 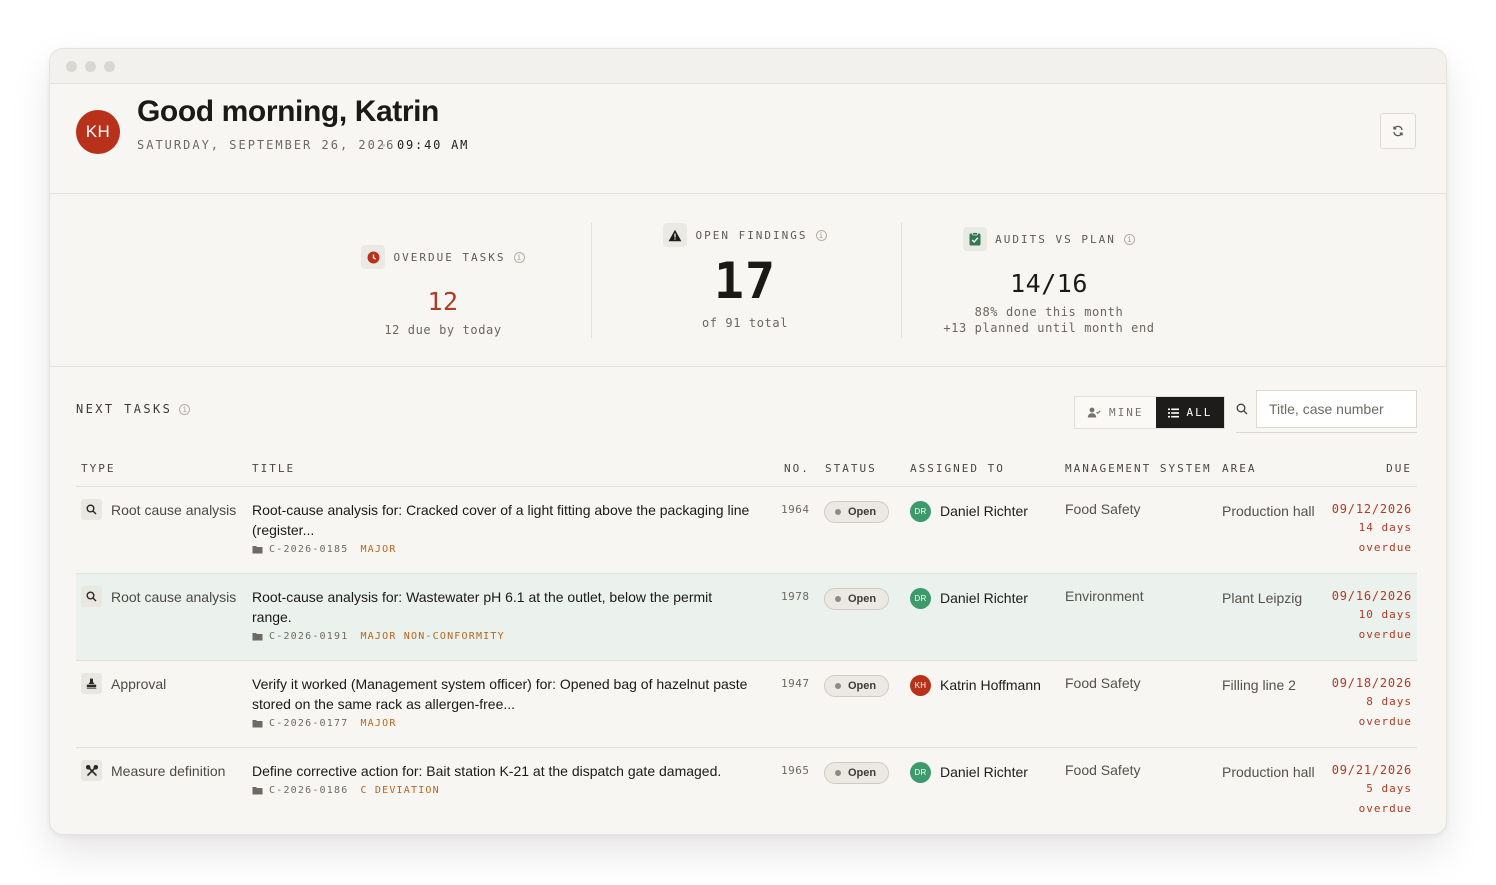 I want to click on task-number: 1965, so click(x=795, y=770).